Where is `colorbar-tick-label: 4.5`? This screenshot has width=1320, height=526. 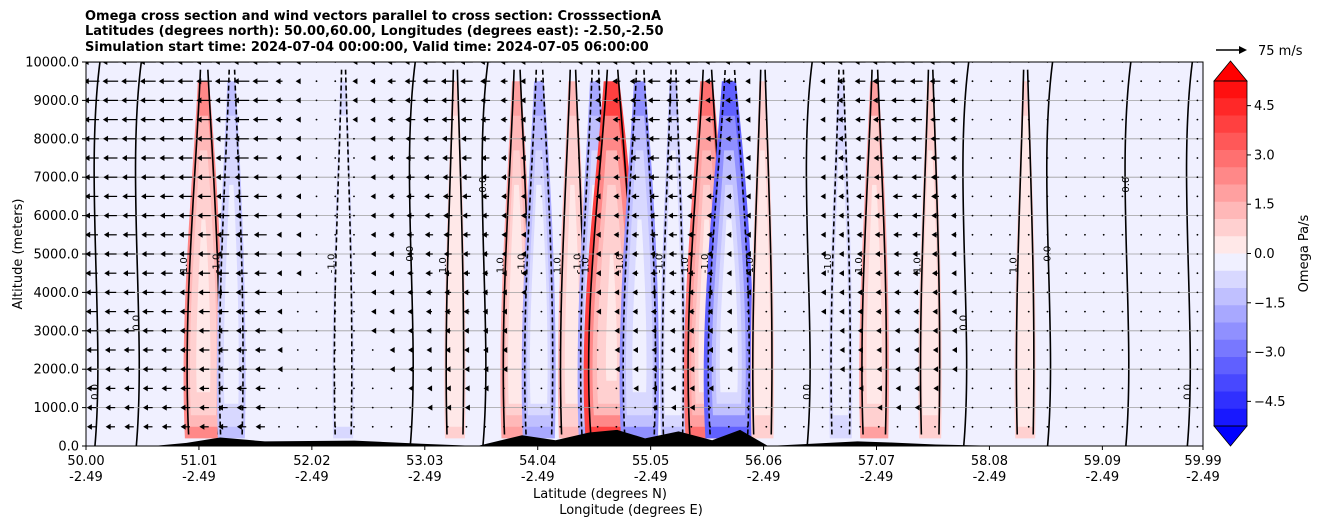
colorbar-tick-label: 4.5 is located at coordinates (1264, 106).